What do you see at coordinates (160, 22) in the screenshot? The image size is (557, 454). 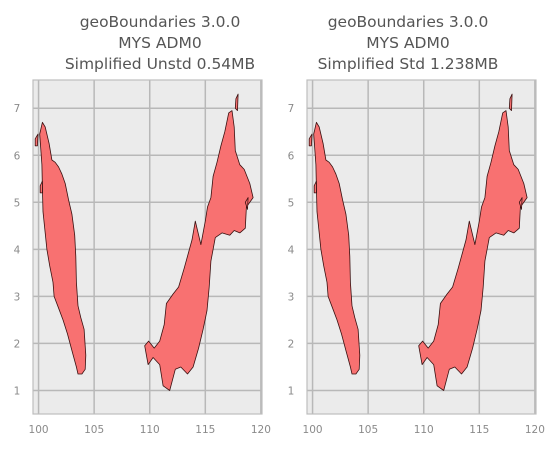 I see `panel-1-title-line-1: geoBoundaries 3.0.0` at bounding box center [160, 22].